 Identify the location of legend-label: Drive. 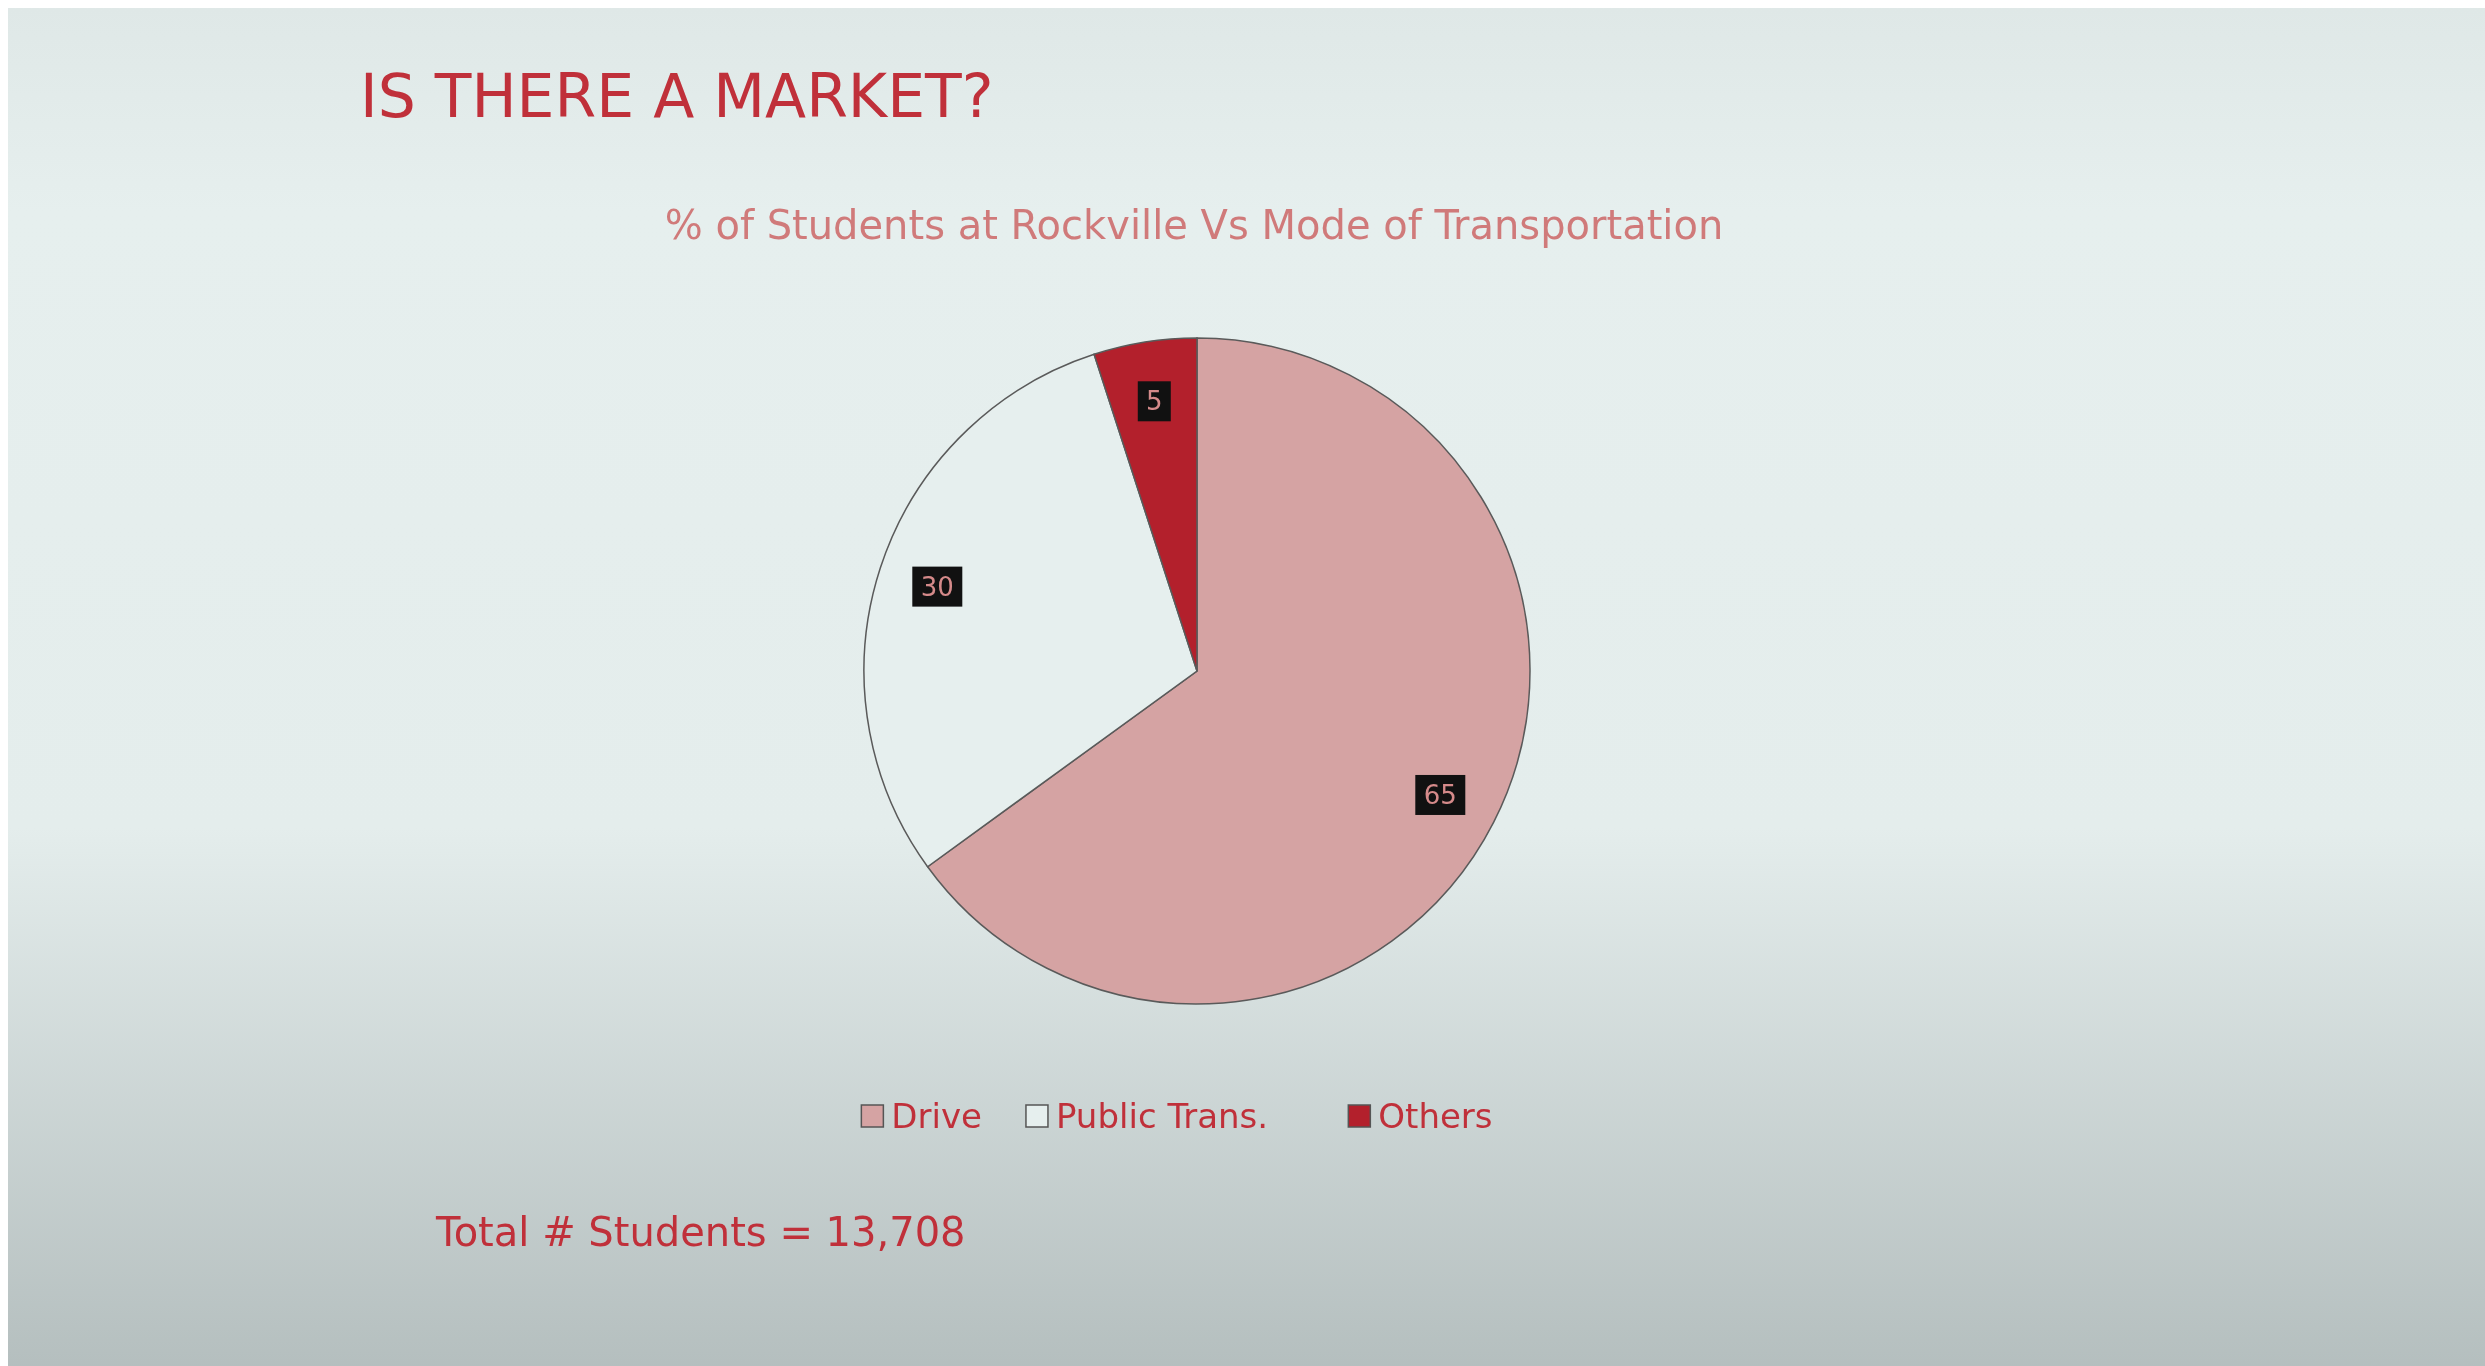
(937, 1116).